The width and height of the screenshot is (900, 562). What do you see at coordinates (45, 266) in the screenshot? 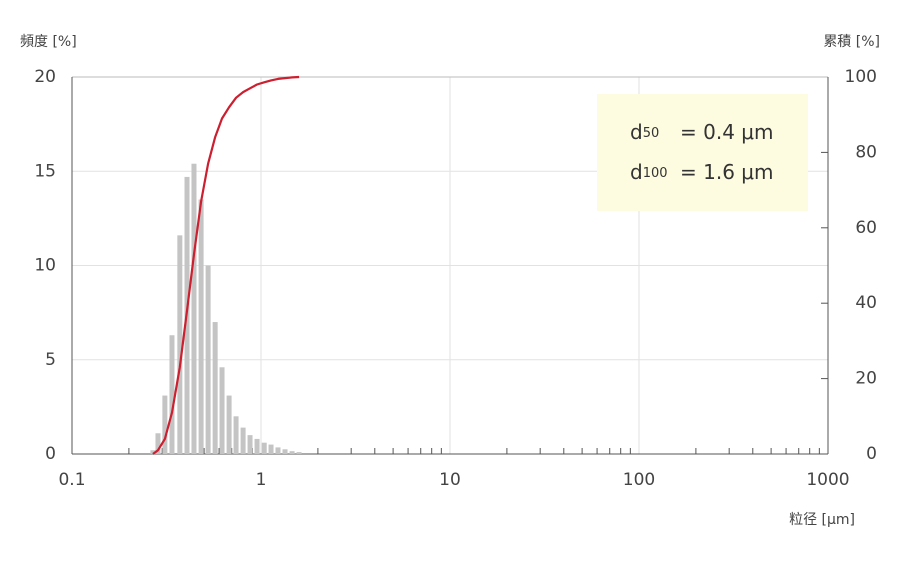
I see `y-tick-label: 10` at bounding box center [45, 266].